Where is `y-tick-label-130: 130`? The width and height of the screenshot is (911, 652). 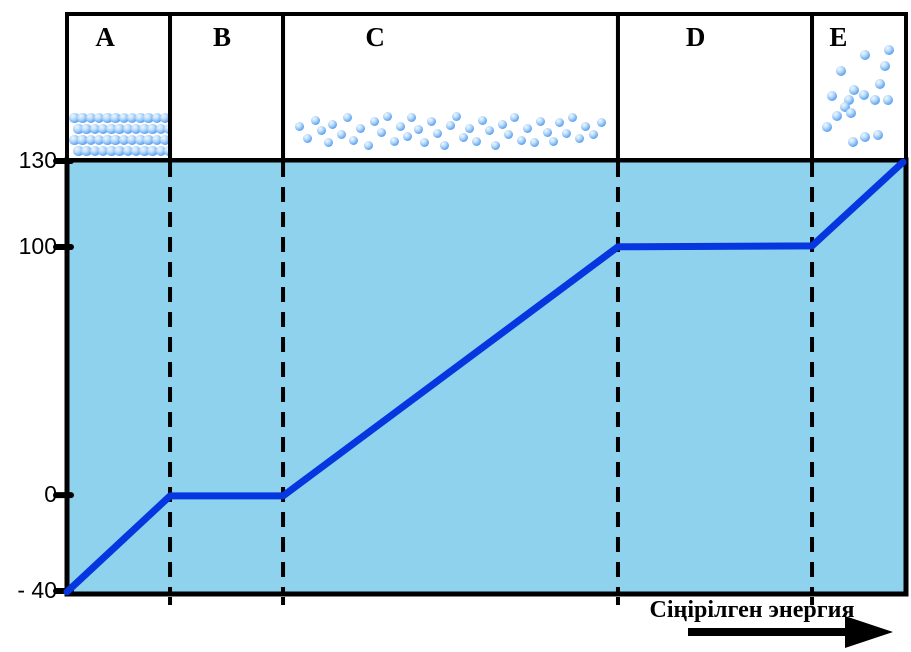
y-tick-label-130: 130 is located at coordinates (37, 160).